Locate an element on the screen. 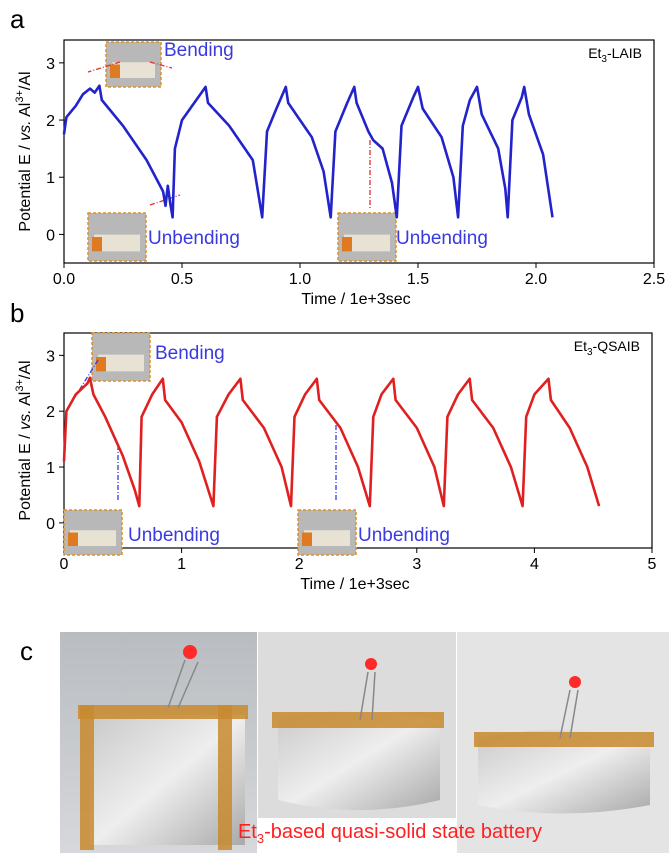 This screenshot has height=853, width=669. series-label: Et3-LAIB is located at coordinates (615, 55).